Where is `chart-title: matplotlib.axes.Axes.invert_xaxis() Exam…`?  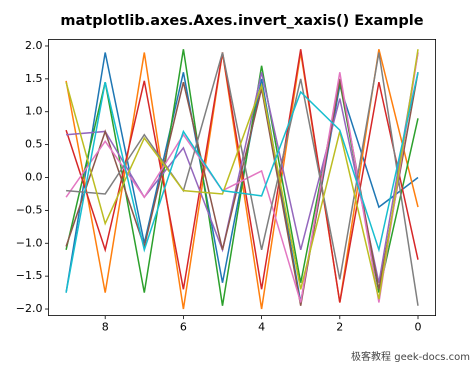 chart-title: matplotlib.axes.Axes.invert_xaxis() Exam… is located at coordinates (241, 21).